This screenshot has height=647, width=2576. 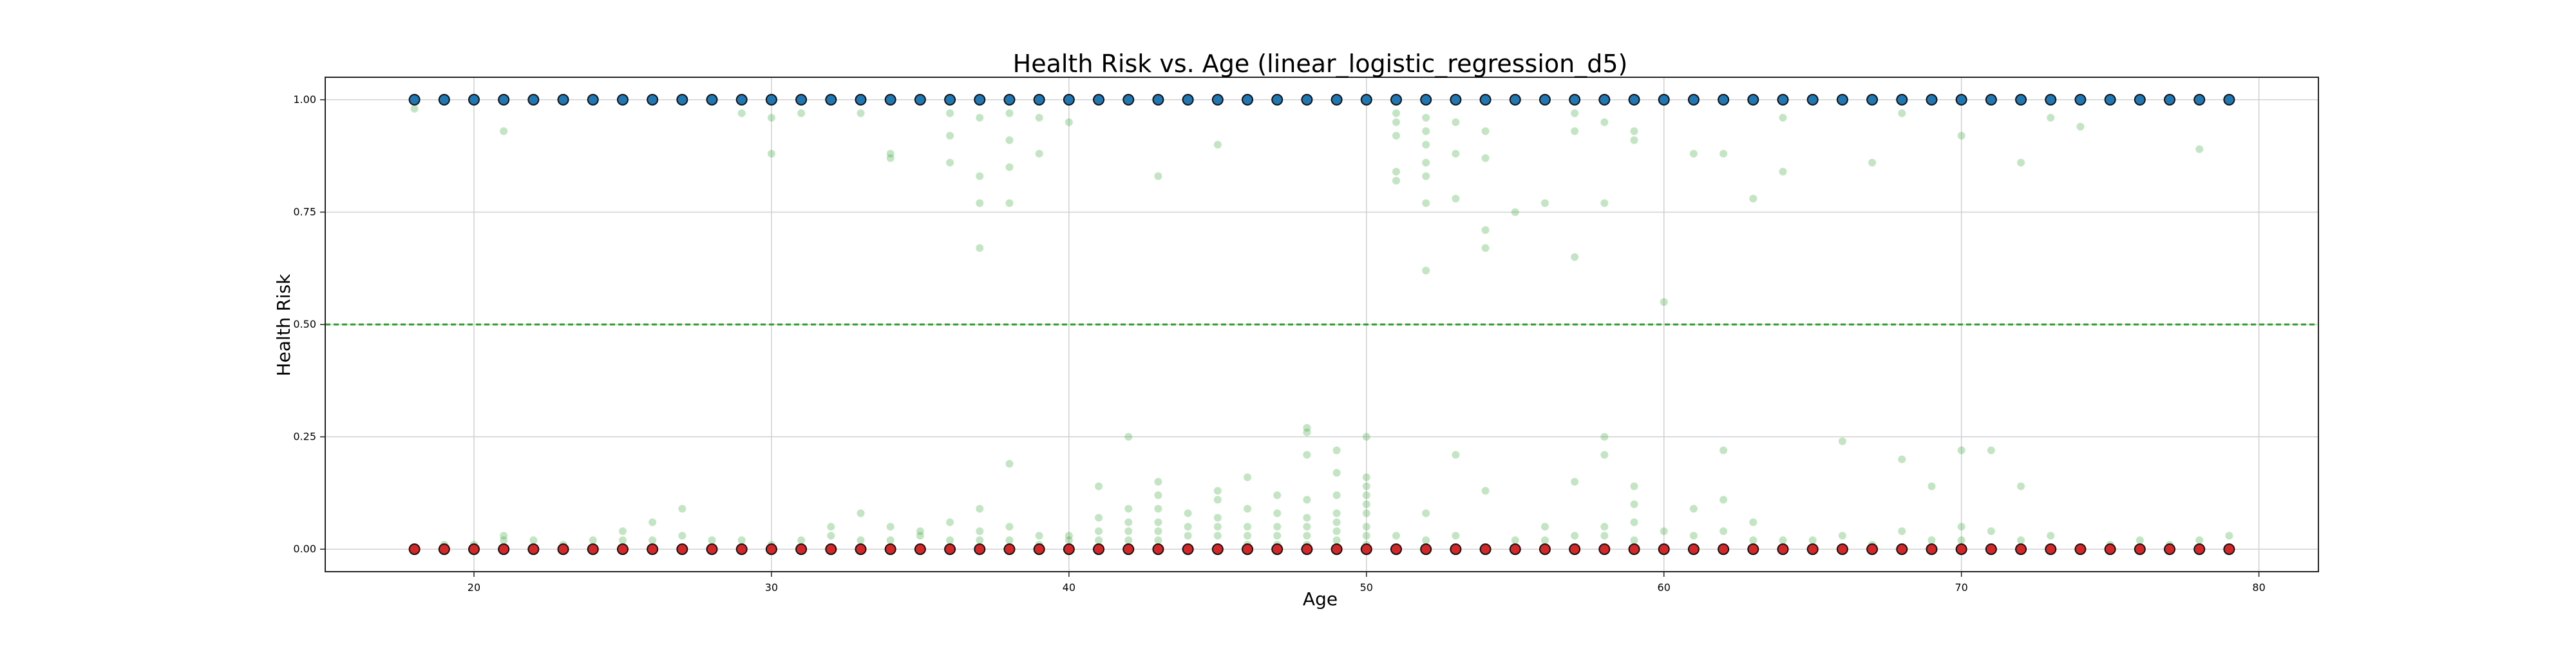 What do you see at coordinates (1320, 599) in the screenshot?
I see `x-axis-label: Age` at bounding box center [1320, 599].